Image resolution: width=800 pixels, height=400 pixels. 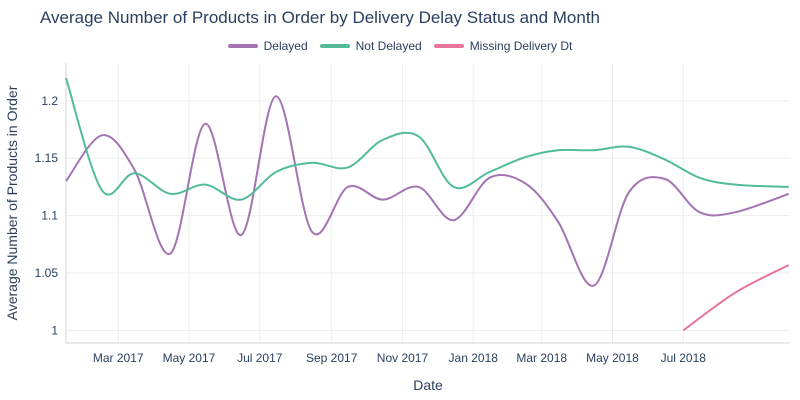 I want to click on y-tick-label: 1, so click(x=54, y=330).